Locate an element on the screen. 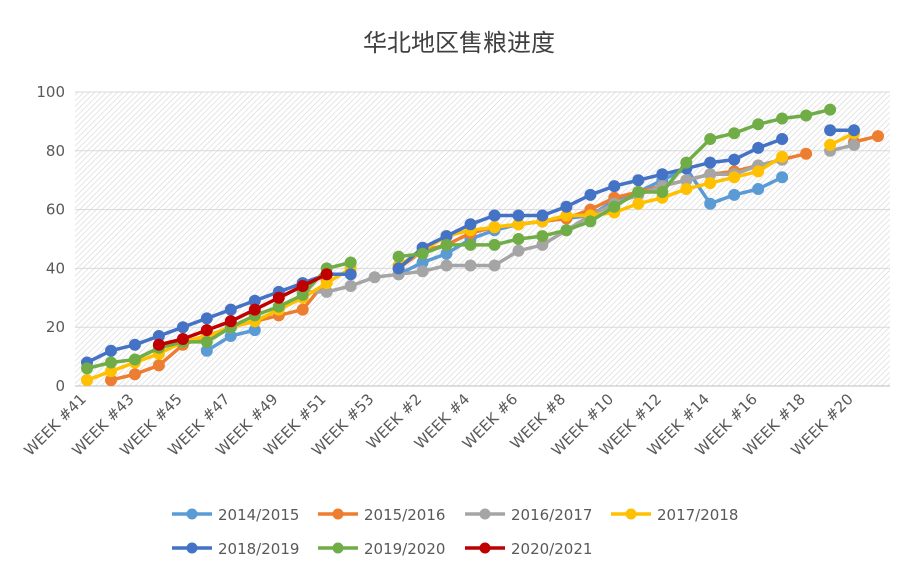  legend-item: 2014/2015 is located at coordinates (235, 515).